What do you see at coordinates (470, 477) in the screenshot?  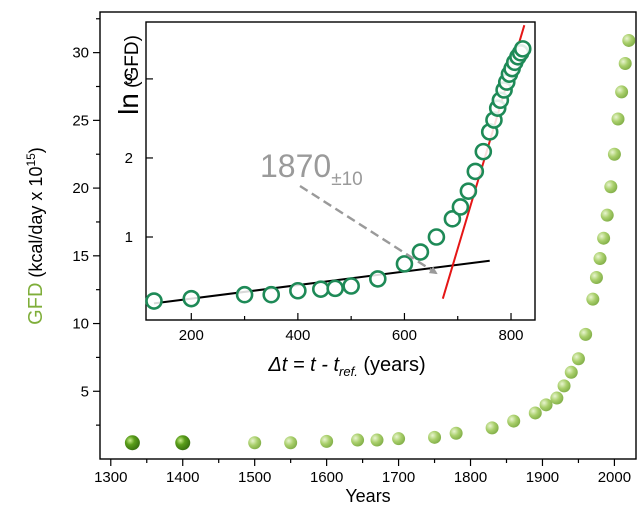 I see `main-x-tick-label: 1800` at bounding box center [470, 477].